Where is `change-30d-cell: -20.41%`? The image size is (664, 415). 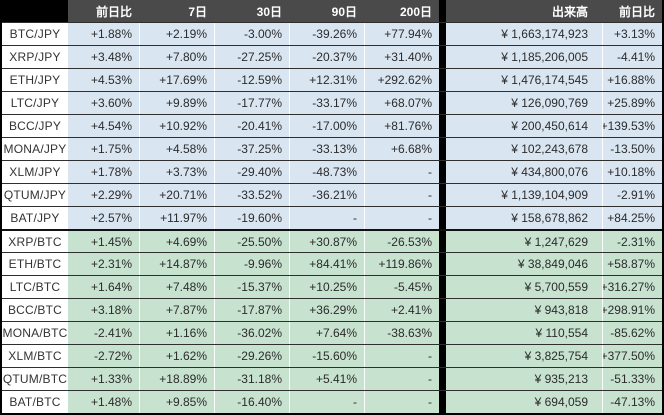 change-30d-cell: -20.41% is located at coordinates (251, 126).